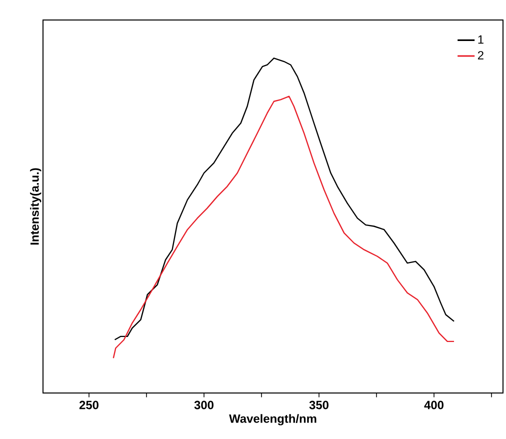  Describe the element at coordinates (481, 39) in the screenshot. I see `legend-label: 1` at that location.